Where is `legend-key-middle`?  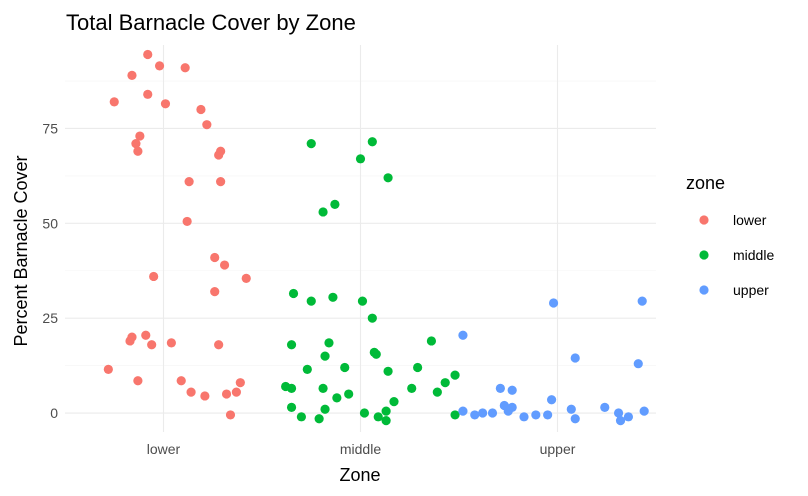 legend-key-middle is located at coordinates (704, 255).